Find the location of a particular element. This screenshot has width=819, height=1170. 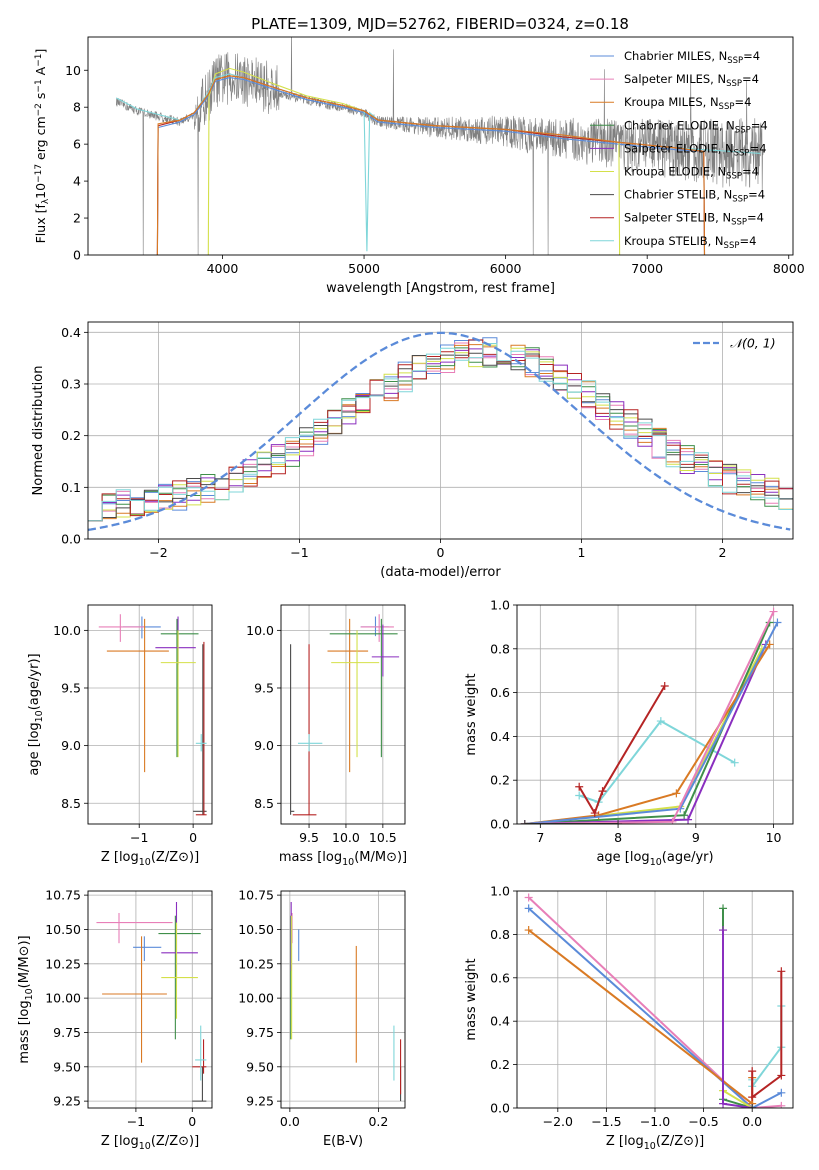

series-marker-salpeter-elodie is located at coordinates (723, 1103).